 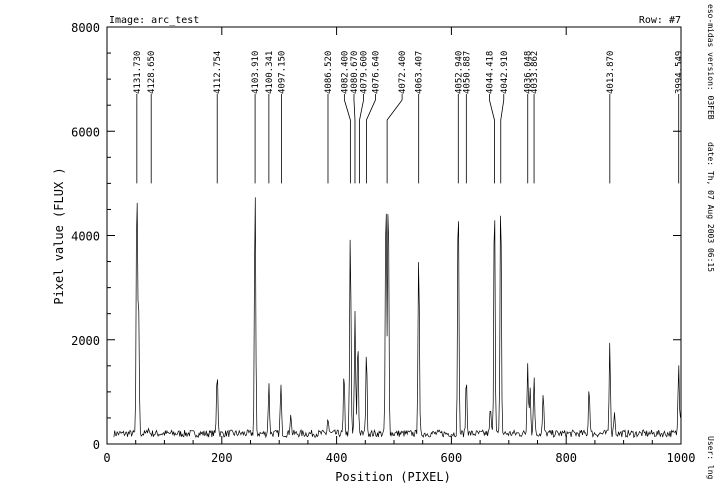 I want to click on user-text: User: lng, so click(x=710, y=458).